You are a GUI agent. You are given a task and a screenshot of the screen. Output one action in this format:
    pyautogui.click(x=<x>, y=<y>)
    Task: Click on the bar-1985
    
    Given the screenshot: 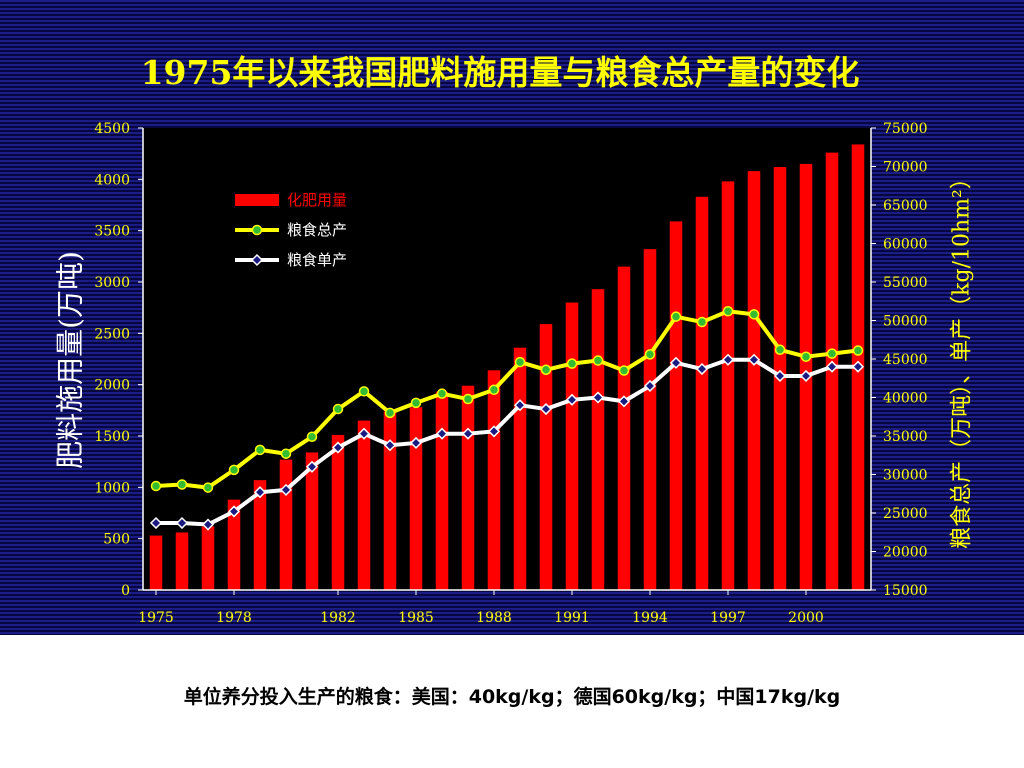 What is the action you would take?
    pyautogui.click(x=416, y=498)
    